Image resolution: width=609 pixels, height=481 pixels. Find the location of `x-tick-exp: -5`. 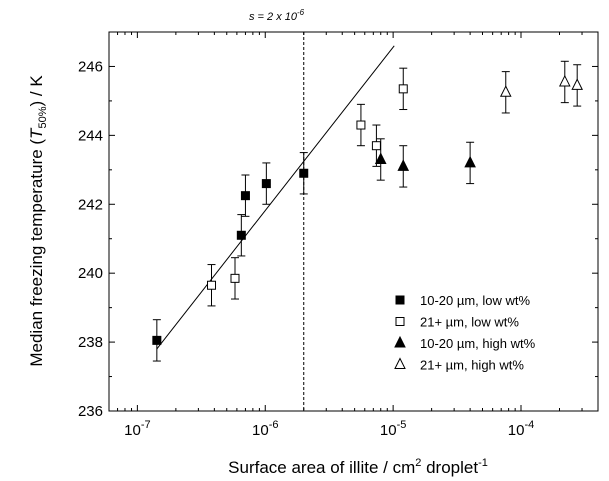

x-tick-exp: -5 is located at coordinates (402, 425).